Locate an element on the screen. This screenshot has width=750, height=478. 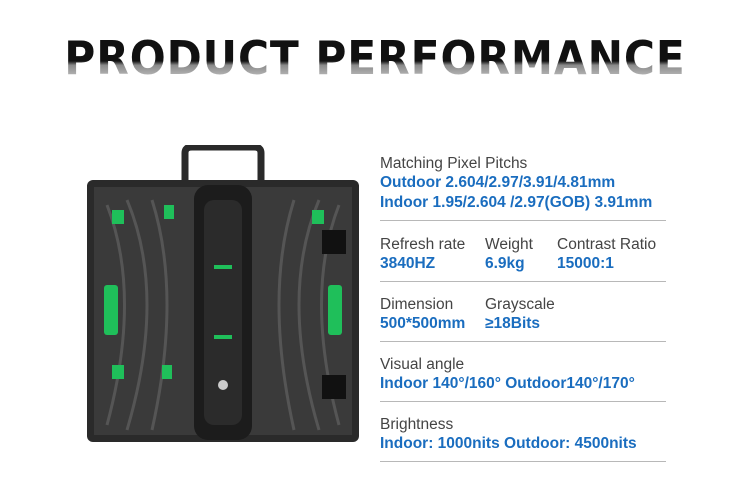
pixel-pitch-outdoor: Outdoor 2.604/2.97/3.91/4.81mm is located at coordinates (498, 182).